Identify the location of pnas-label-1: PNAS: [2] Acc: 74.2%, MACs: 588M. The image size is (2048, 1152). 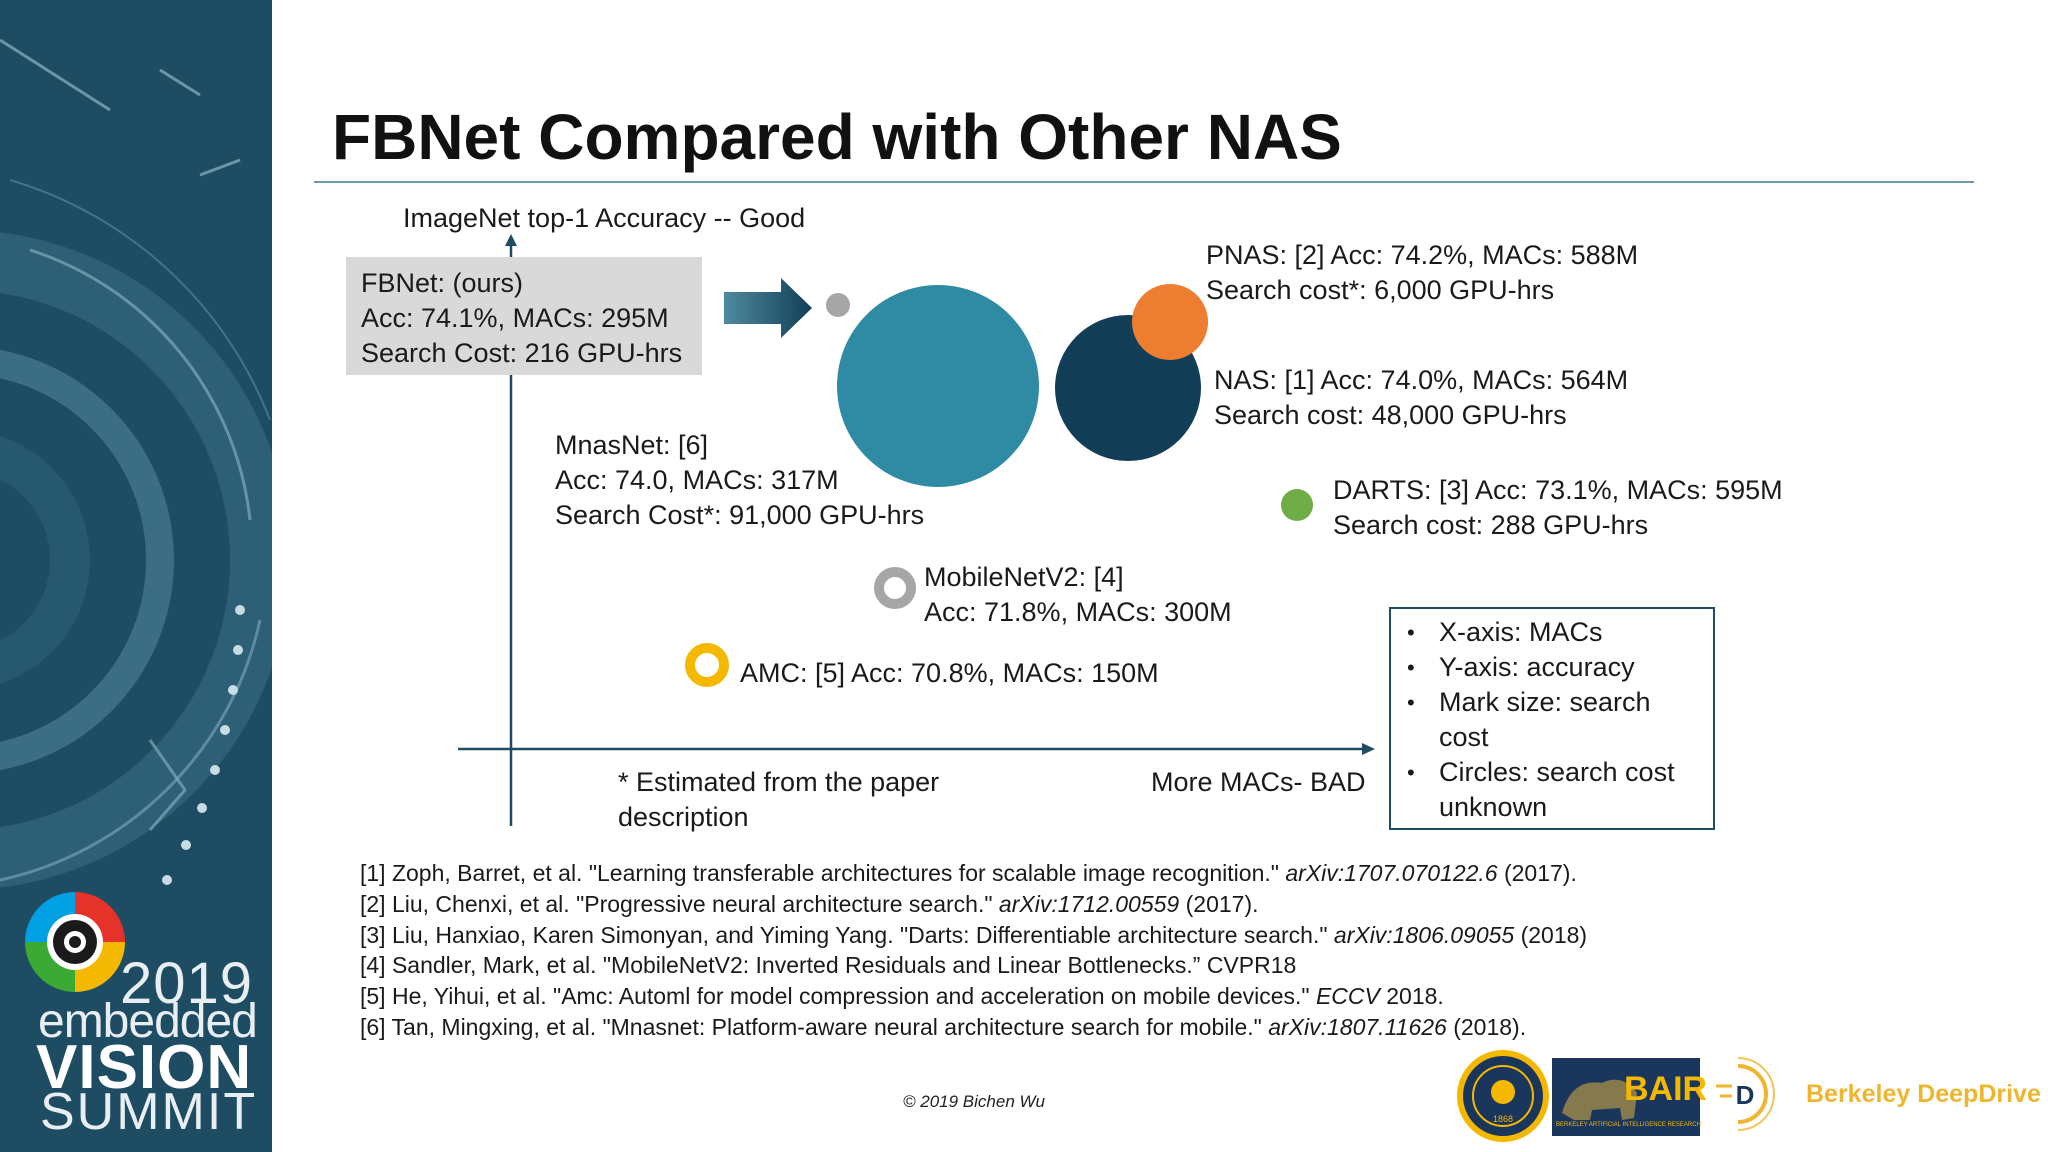
(1422, 255).